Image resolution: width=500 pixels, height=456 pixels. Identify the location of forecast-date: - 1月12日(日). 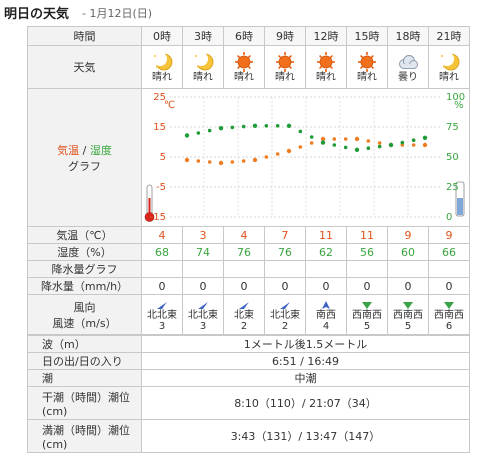
(117, 13).